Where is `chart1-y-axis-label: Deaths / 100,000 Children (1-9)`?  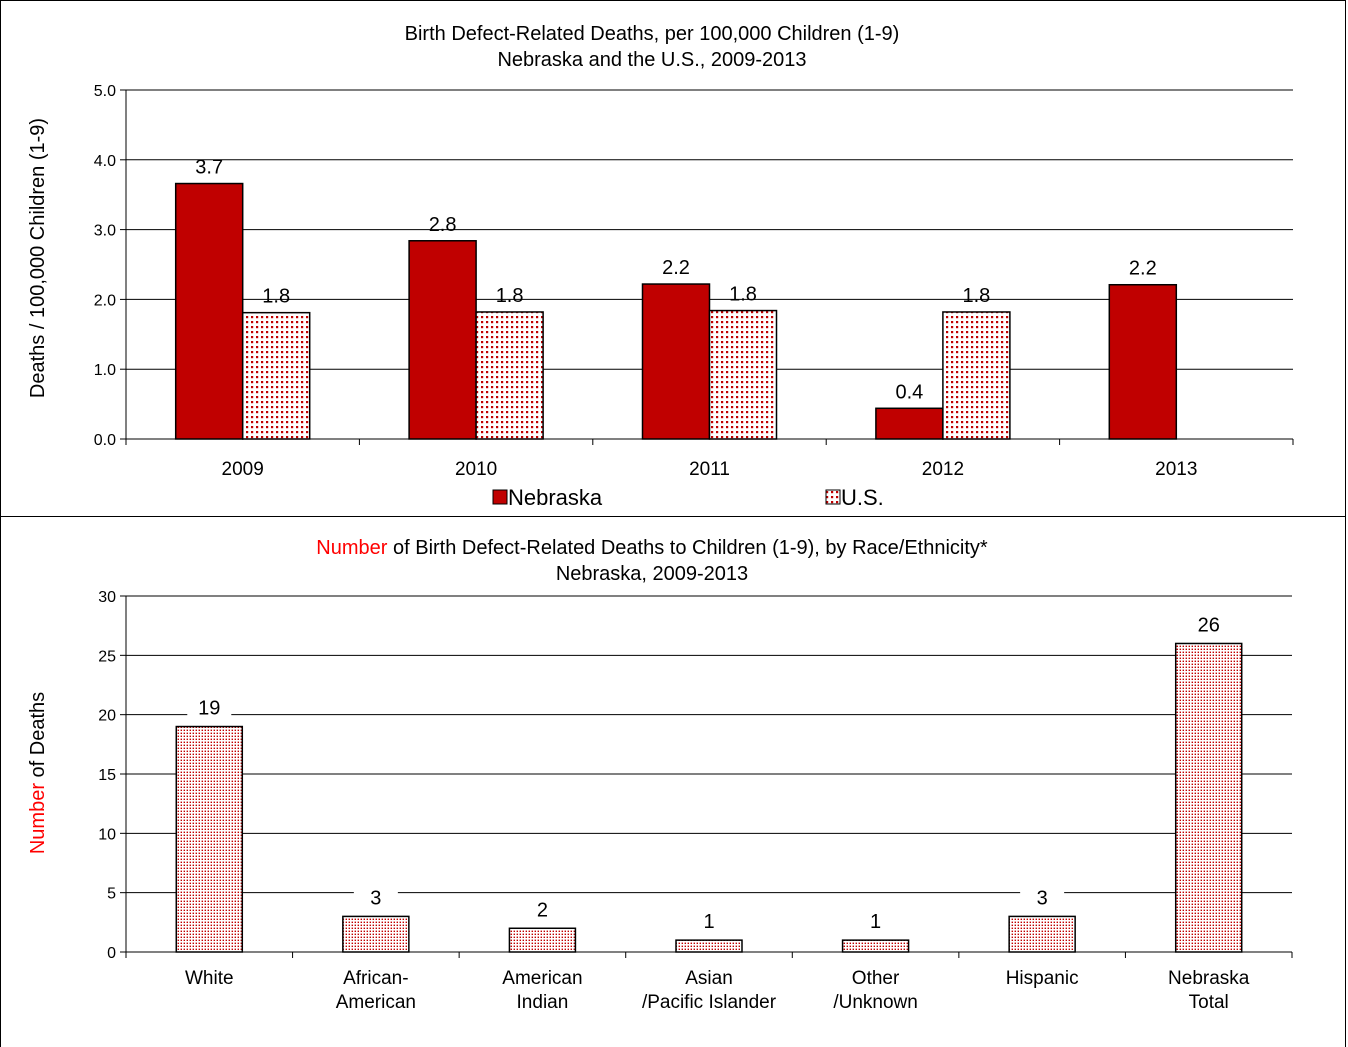
chart1-y-axis-label: Deaths / 100,000 Children (1-9) is located at coordinates (38, 258).